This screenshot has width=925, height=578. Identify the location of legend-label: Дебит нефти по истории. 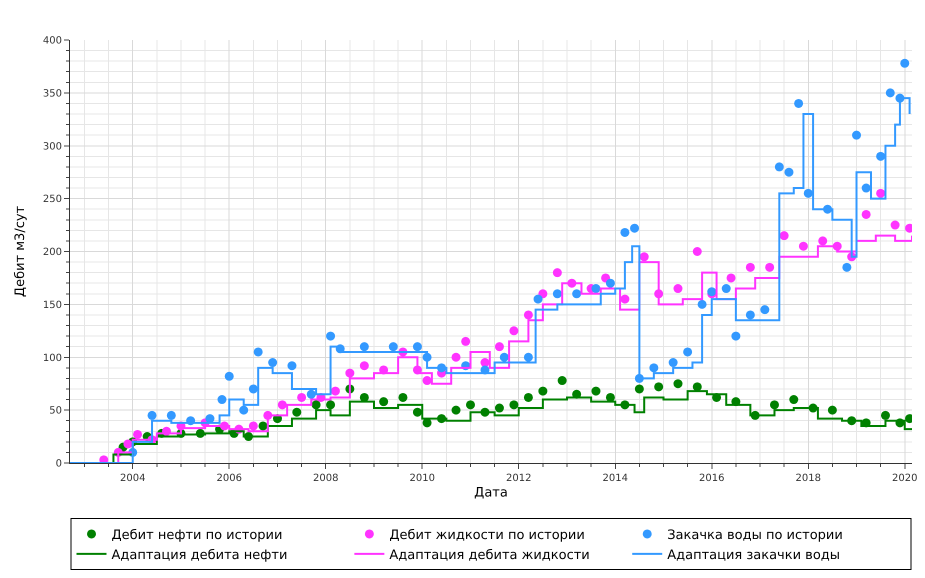
(197, 536).